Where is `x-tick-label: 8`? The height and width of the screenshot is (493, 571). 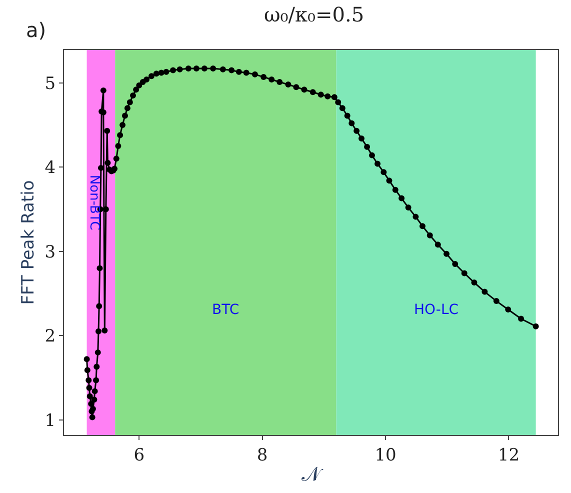 x-tick-label: 8 is located at coordinates (262, 455).